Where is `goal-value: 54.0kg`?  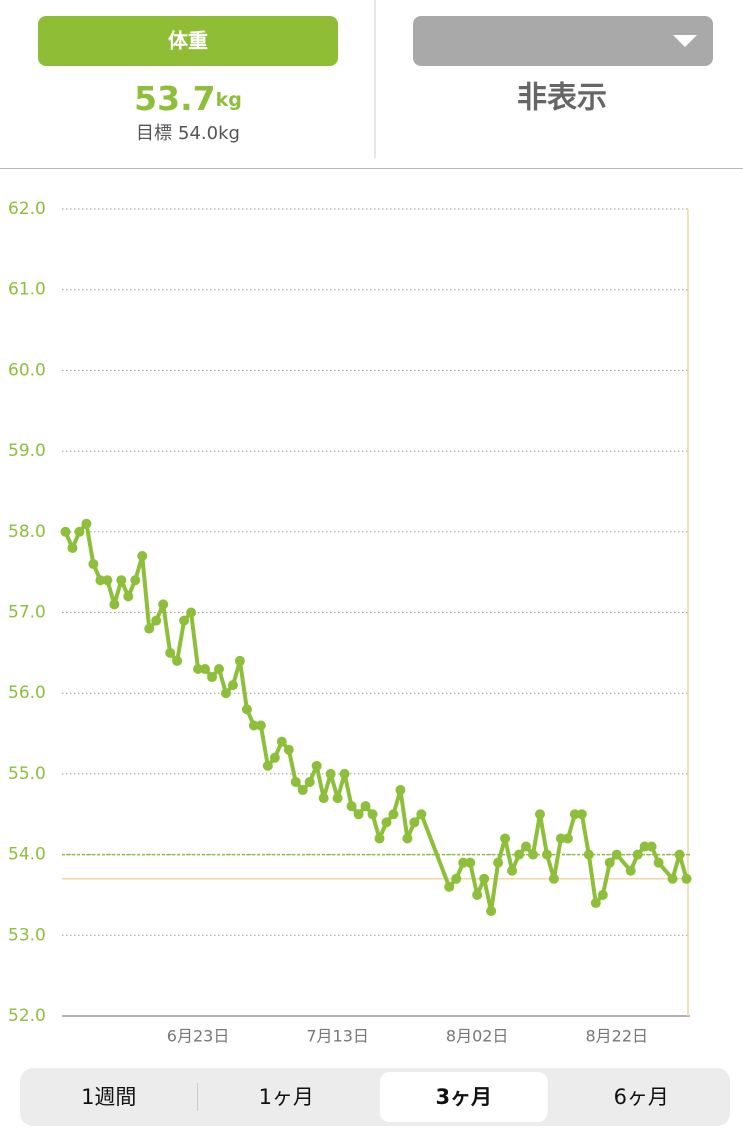
goal-value: 54.0kg is located at coordinates (209, 133).